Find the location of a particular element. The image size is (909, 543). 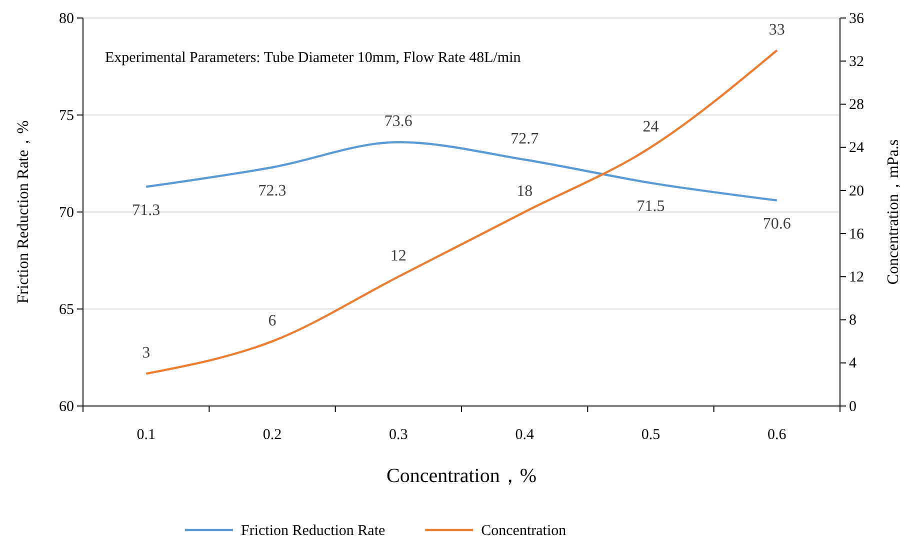

y2-tick-label: 16 is located at coordinates (856, 234).